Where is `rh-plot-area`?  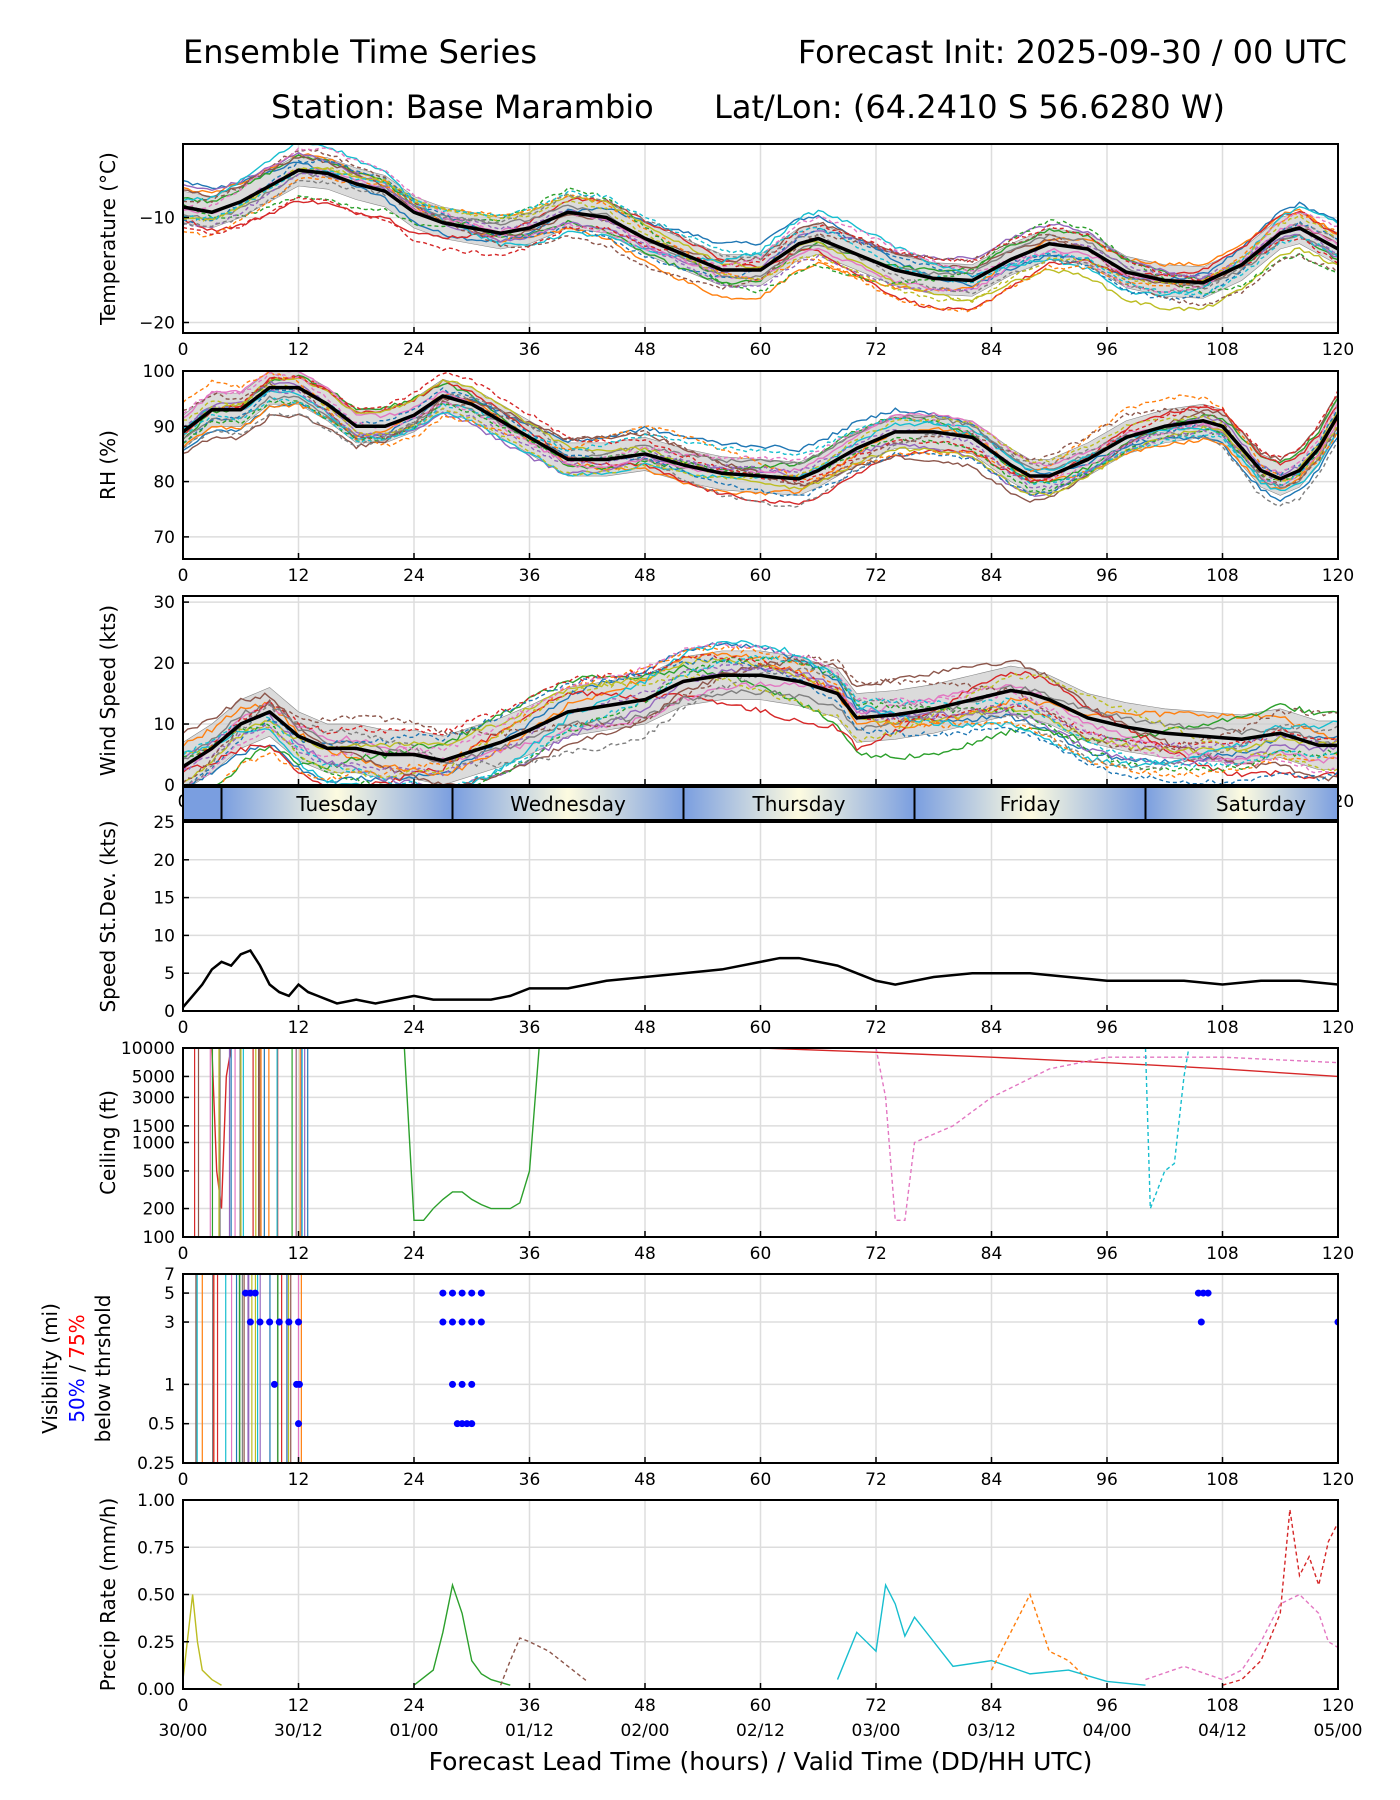
rh-plot-area is located at coordinates (760, 465).